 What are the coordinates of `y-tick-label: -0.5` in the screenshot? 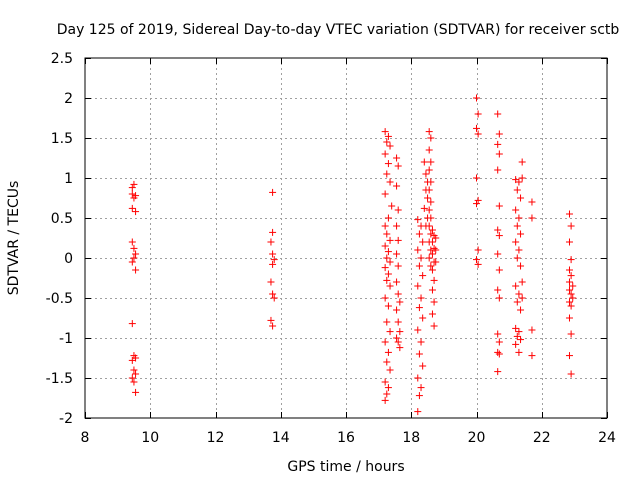 It's located at (59, 299).